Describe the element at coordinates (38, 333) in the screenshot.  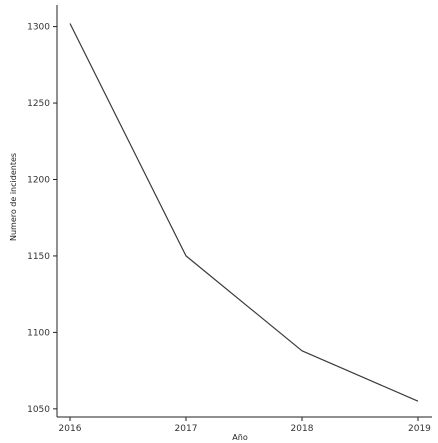
I see `y-tick-label: 1100` at that location.